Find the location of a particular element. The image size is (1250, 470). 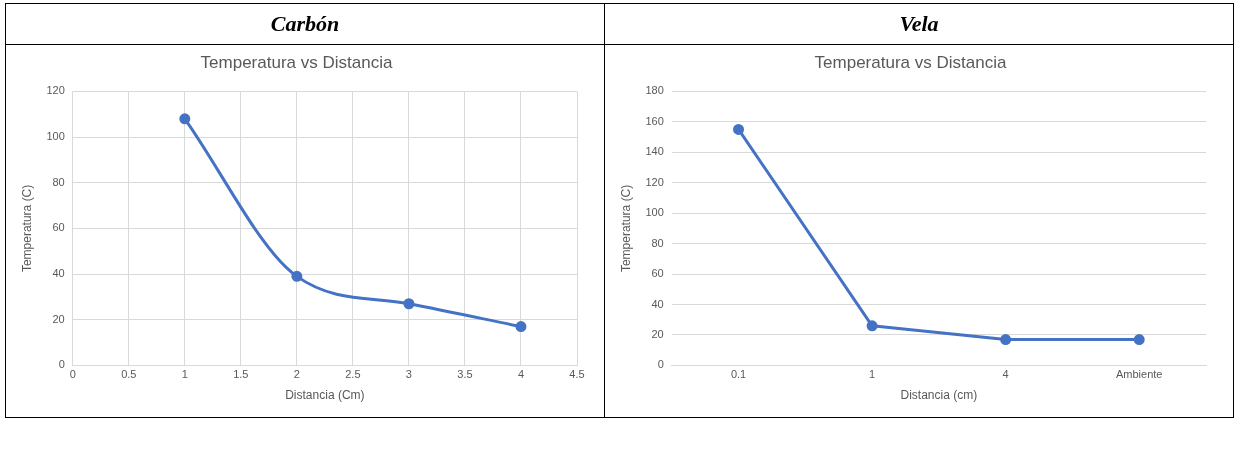

x-tick-label: 0 is located at coordinates (72, 374).